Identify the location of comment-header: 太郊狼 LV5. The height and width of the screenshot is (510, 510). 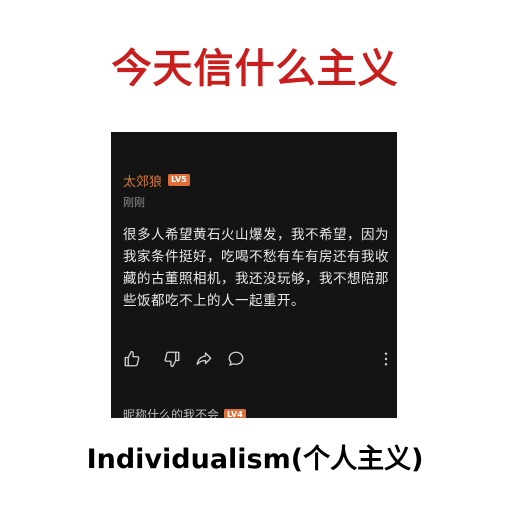
(156, 180).